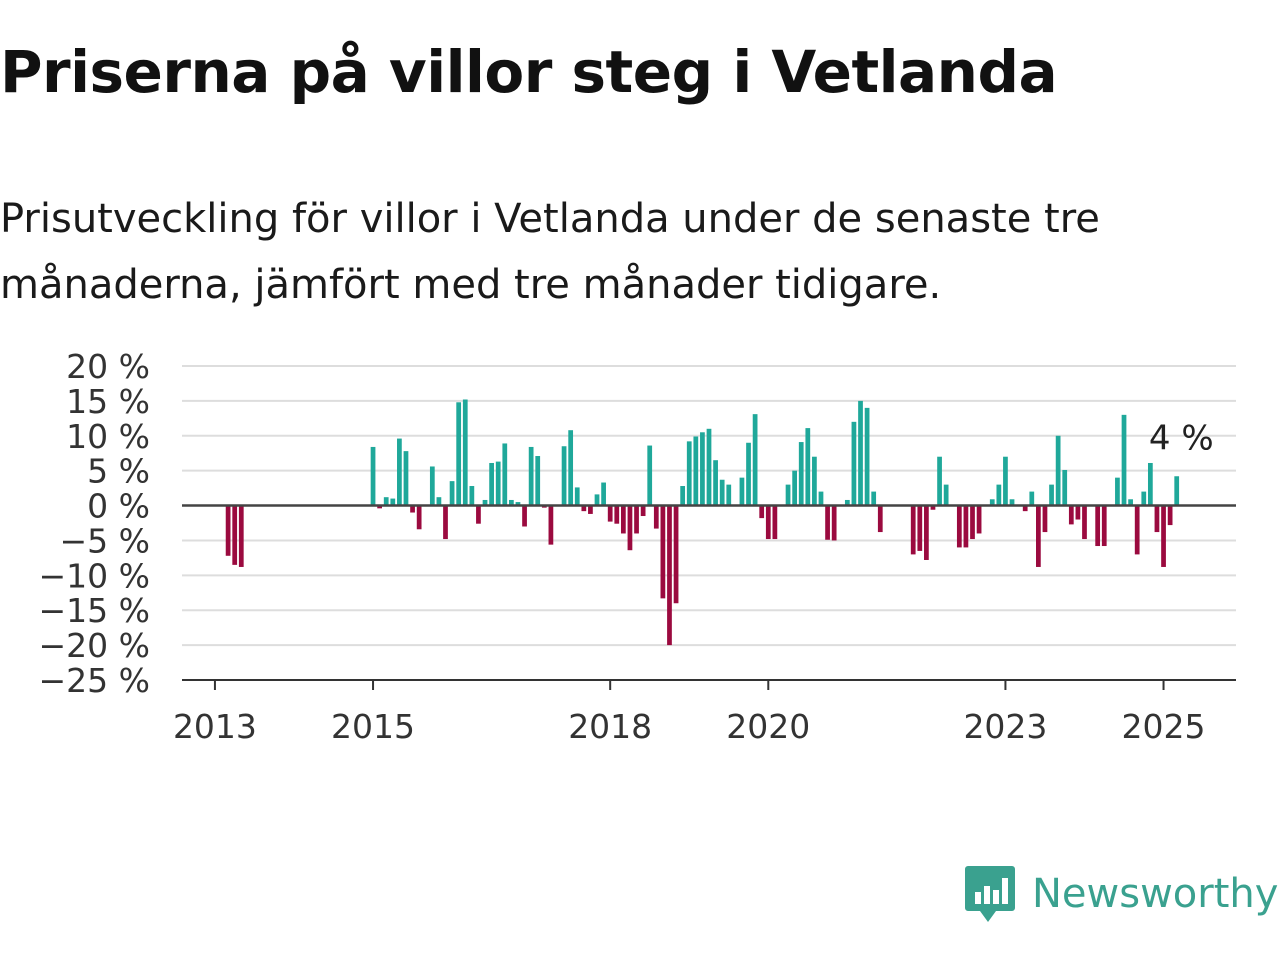  I want to click on y-tick-label: 0 %, so click(118, 506).